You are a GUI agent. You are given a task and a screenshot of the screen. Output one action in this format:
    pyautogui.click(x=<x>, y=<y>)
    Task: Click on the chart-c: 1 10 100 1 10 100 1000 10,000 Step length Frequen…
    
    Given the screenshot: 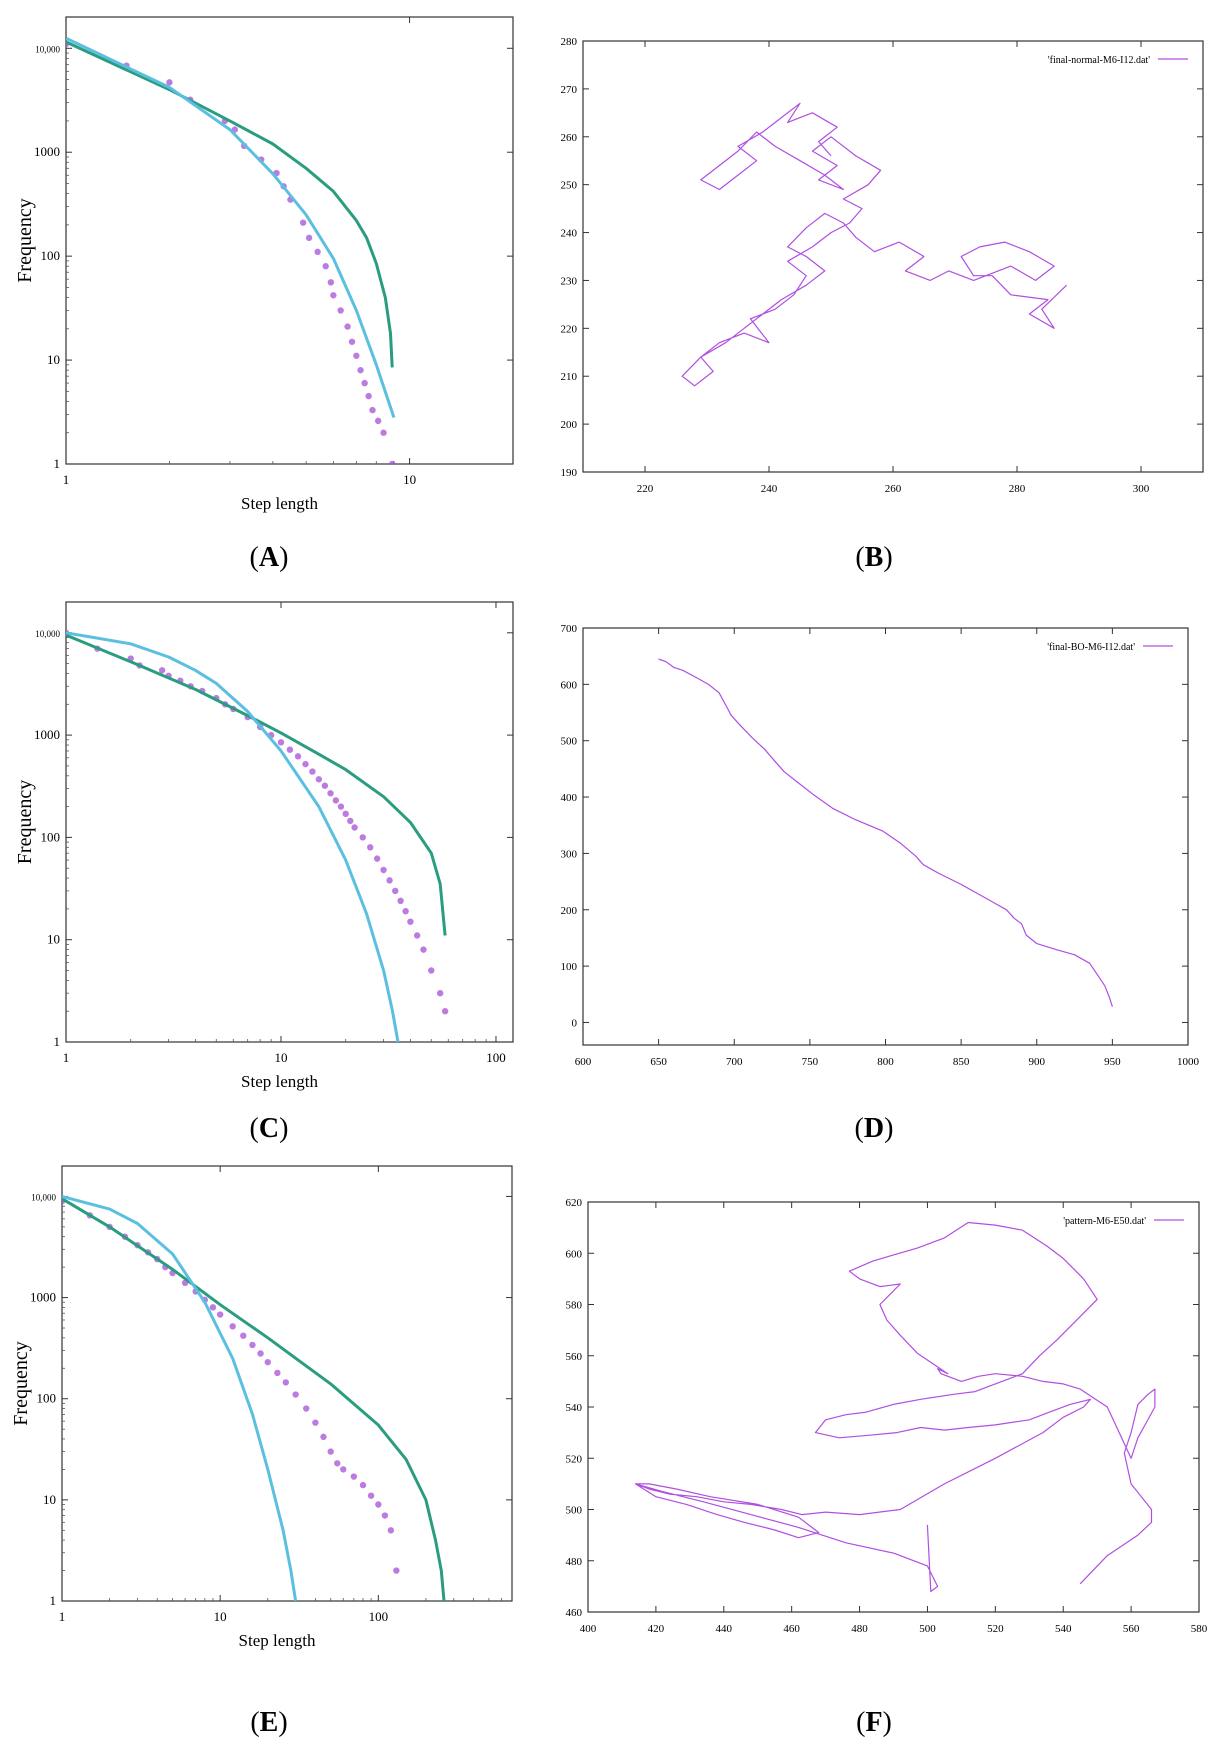 What is the action you would take?
    pyautogui.click(x=264, y=846)
    